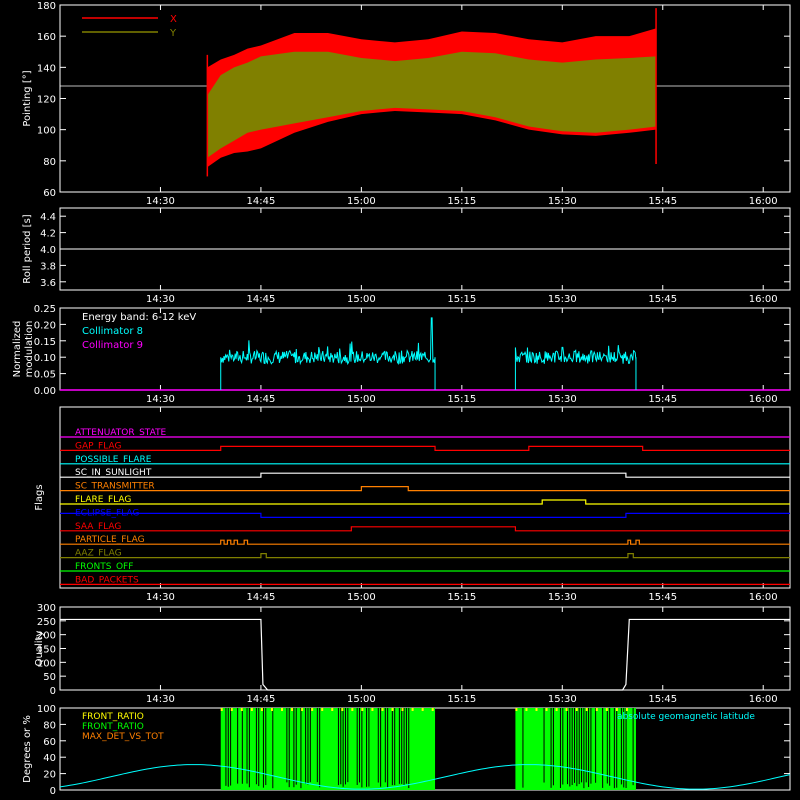 The width and height of the screenshot is (800, 800). What do you see at coordinates (45, 309) in the screenshot?
I see `modulation-ytick-label: 0.25` at bounding box center [45, 309].